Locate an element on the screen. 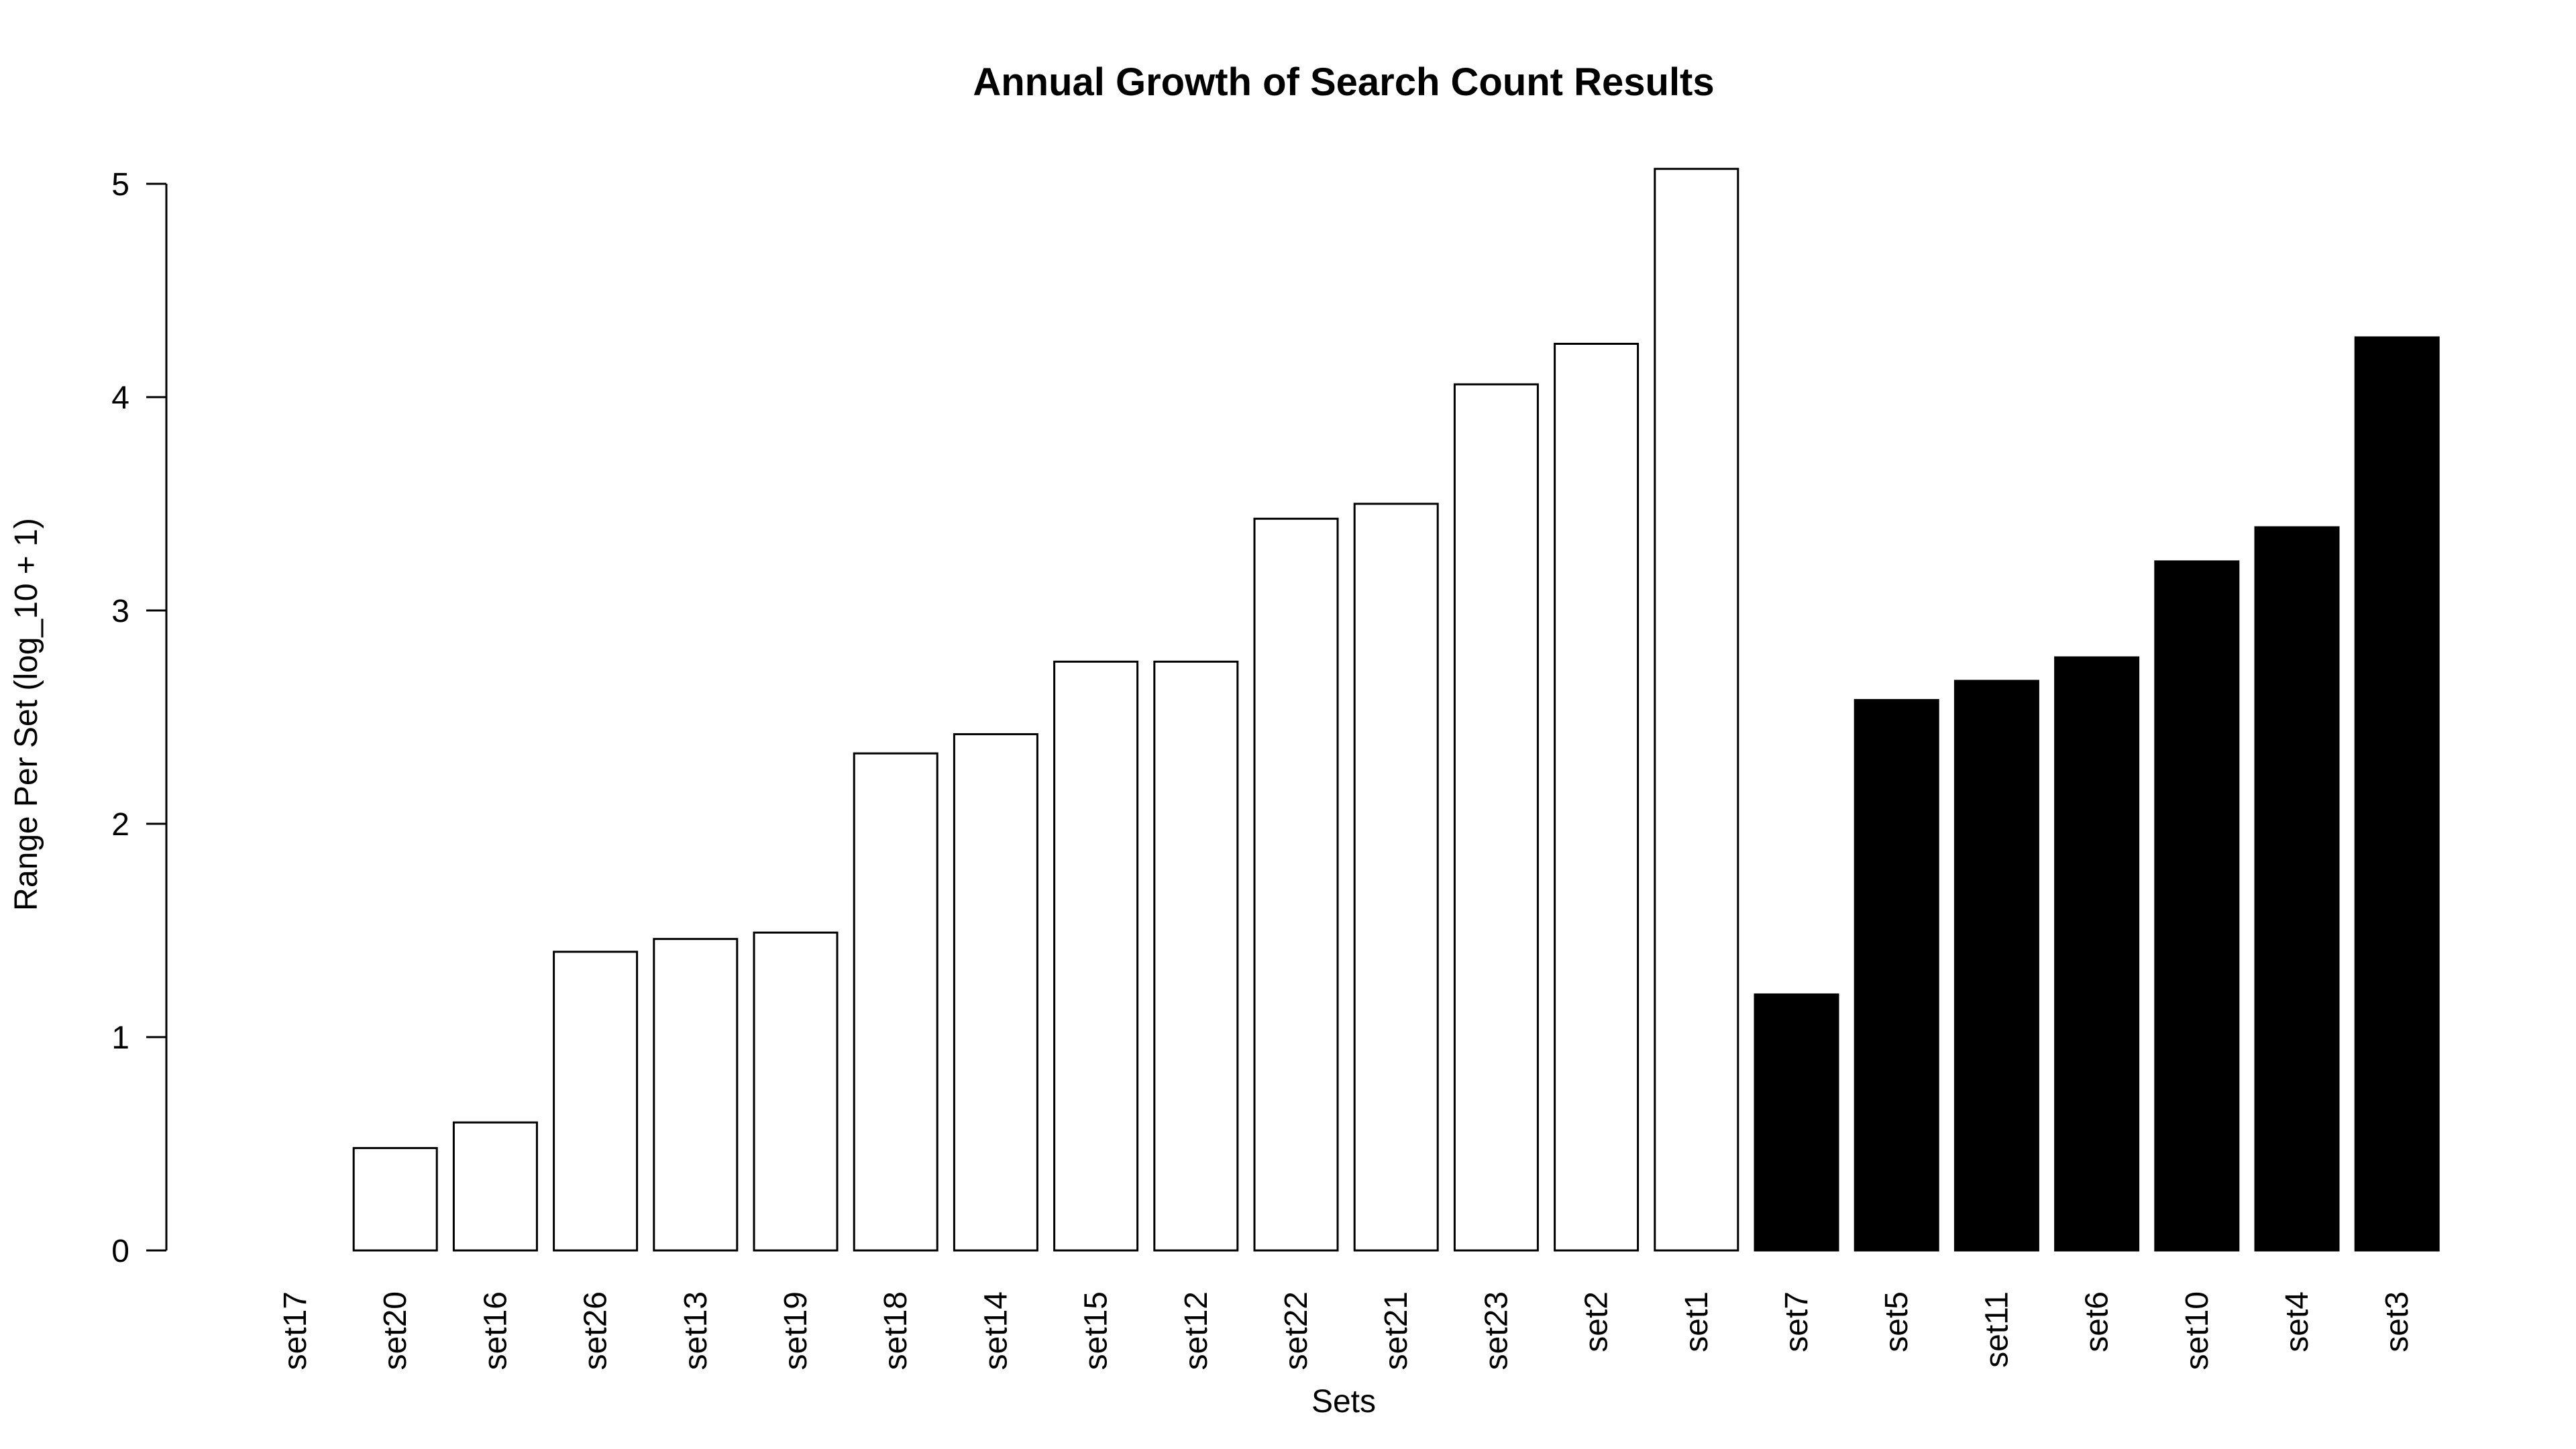 The width and height of the screenshot is (2576, 1449). x-tick-label: set22 is located at coordinates (1296, 1330).